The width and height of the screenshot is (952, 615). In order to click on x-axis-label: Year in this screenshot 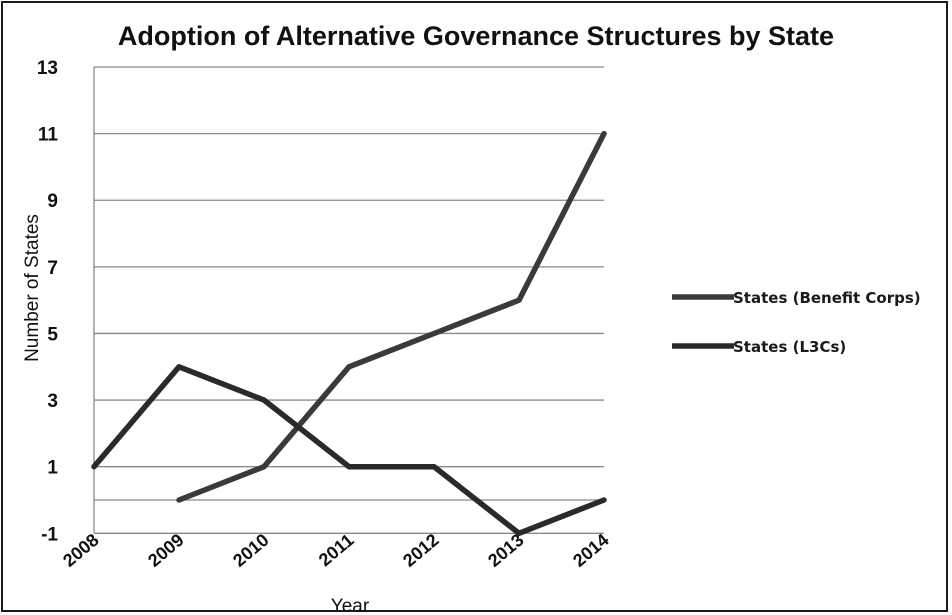, I will do `click(350, 605)`.